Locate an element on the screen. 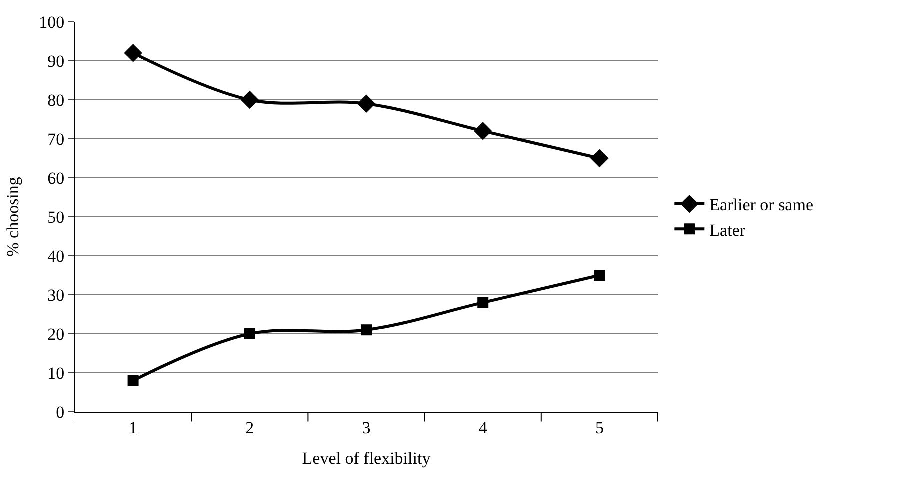  y-tick-label: 10 is located at coordinates (56, 373).